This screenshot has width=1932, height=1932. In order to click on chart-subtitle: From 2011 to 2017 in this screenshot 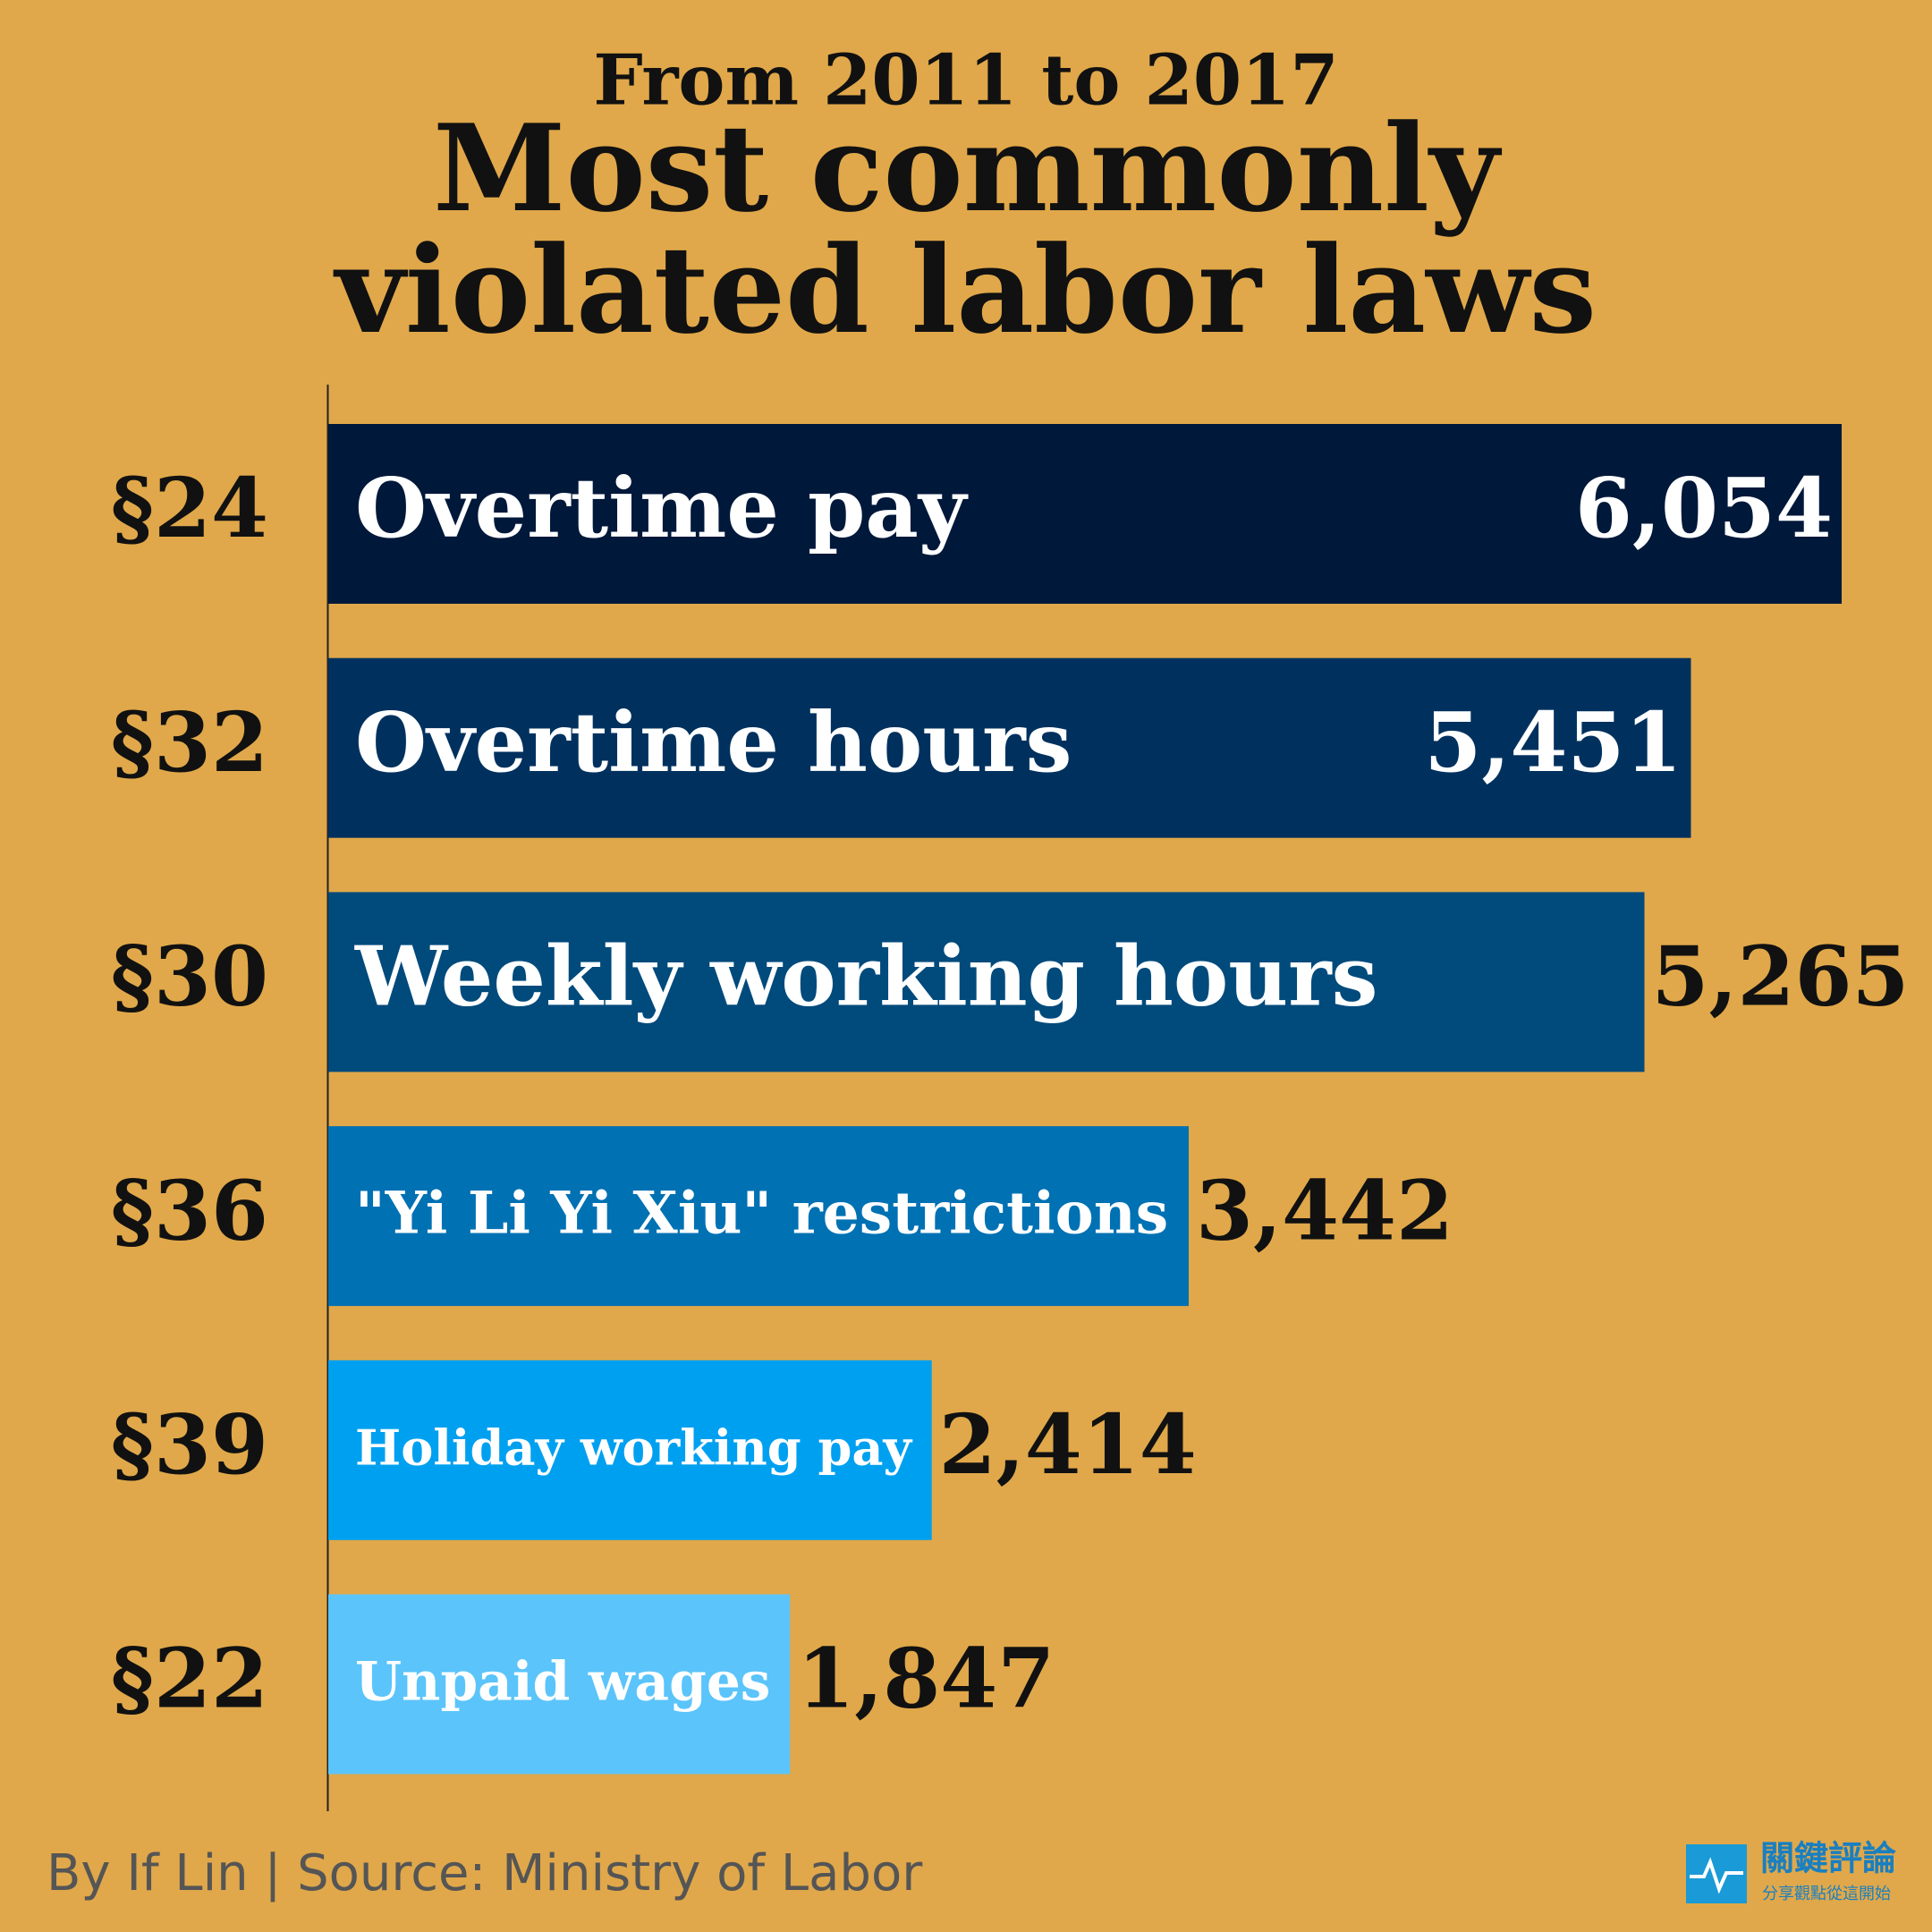, I will do `click(965, 81)`.